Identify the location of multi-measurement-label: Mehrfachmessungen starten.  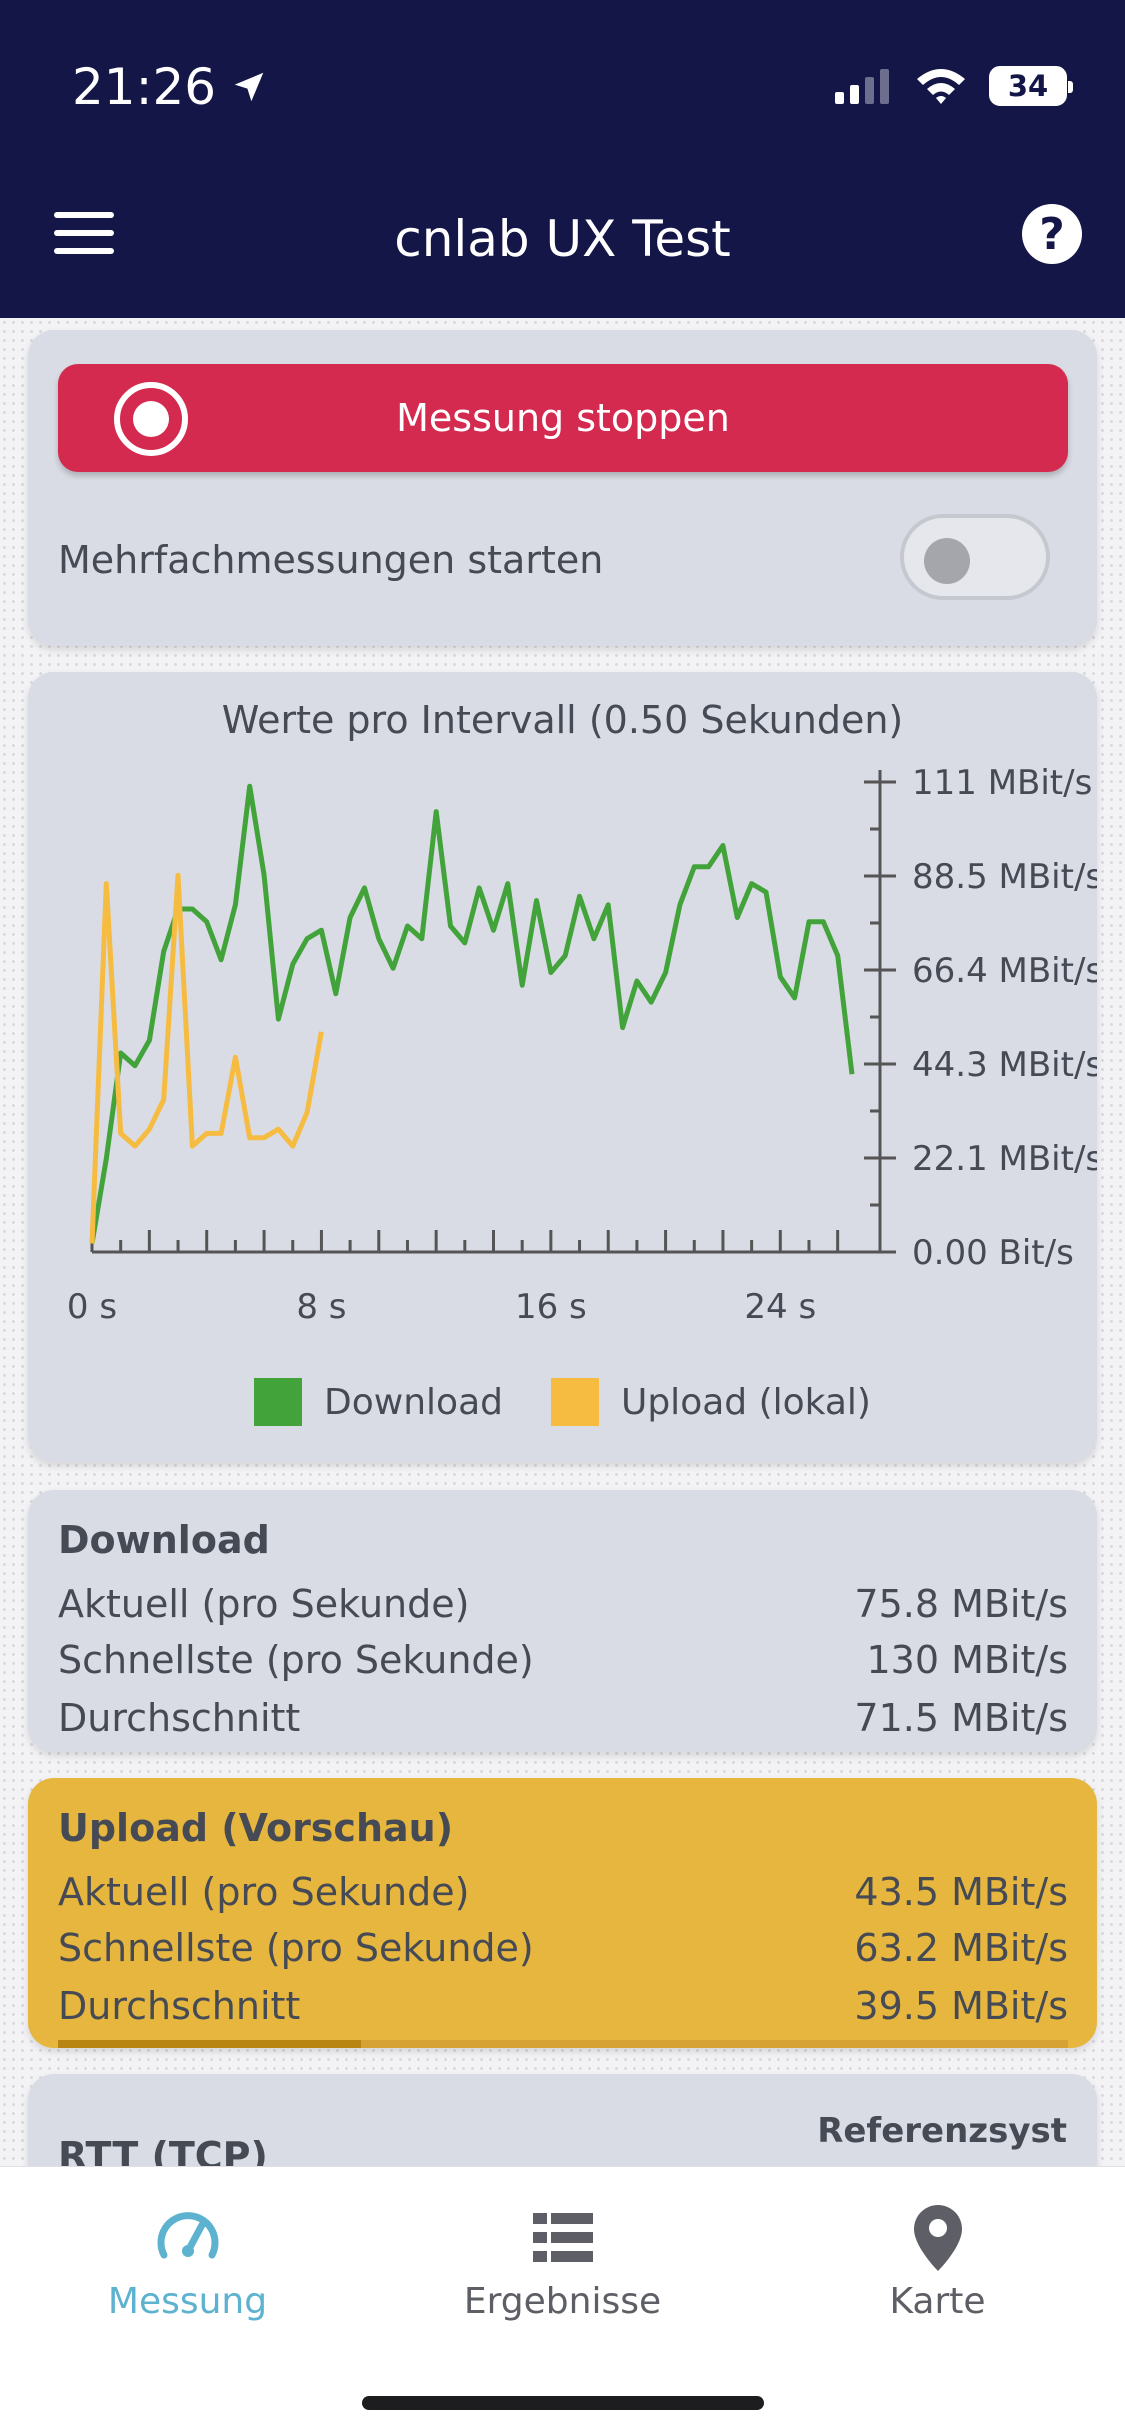
(331, 560).